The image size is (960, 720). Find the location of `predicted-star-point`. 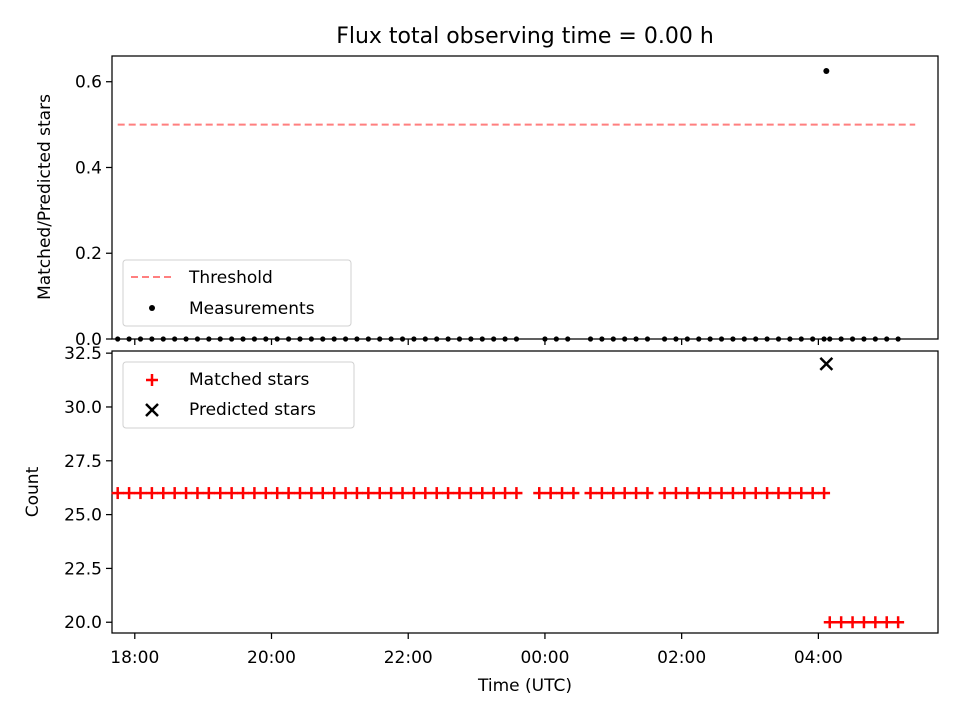

predicted-star-point is located at coordinates (826, 364).